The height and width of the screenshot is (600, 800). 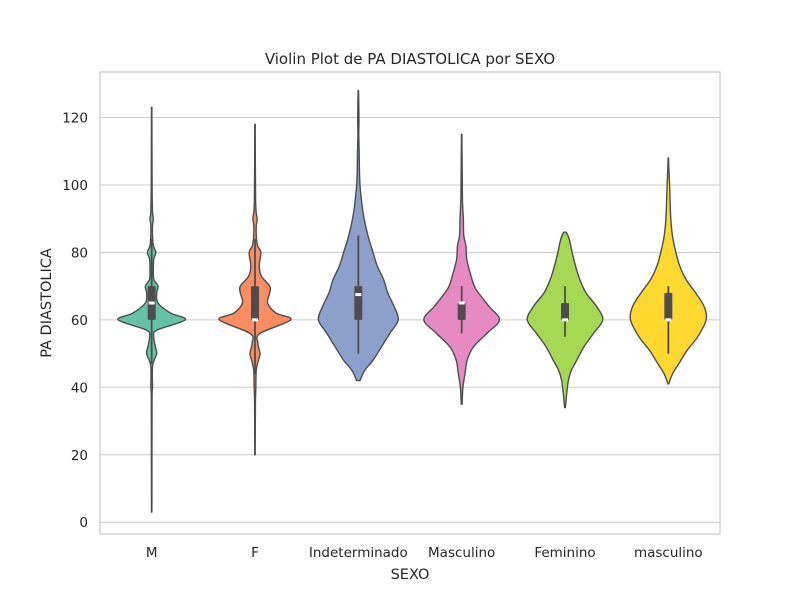 What do you see at coordinates (83, 523) in the screenshot?
I see `y-tick-label: 0` at bounding box center [83, 523].